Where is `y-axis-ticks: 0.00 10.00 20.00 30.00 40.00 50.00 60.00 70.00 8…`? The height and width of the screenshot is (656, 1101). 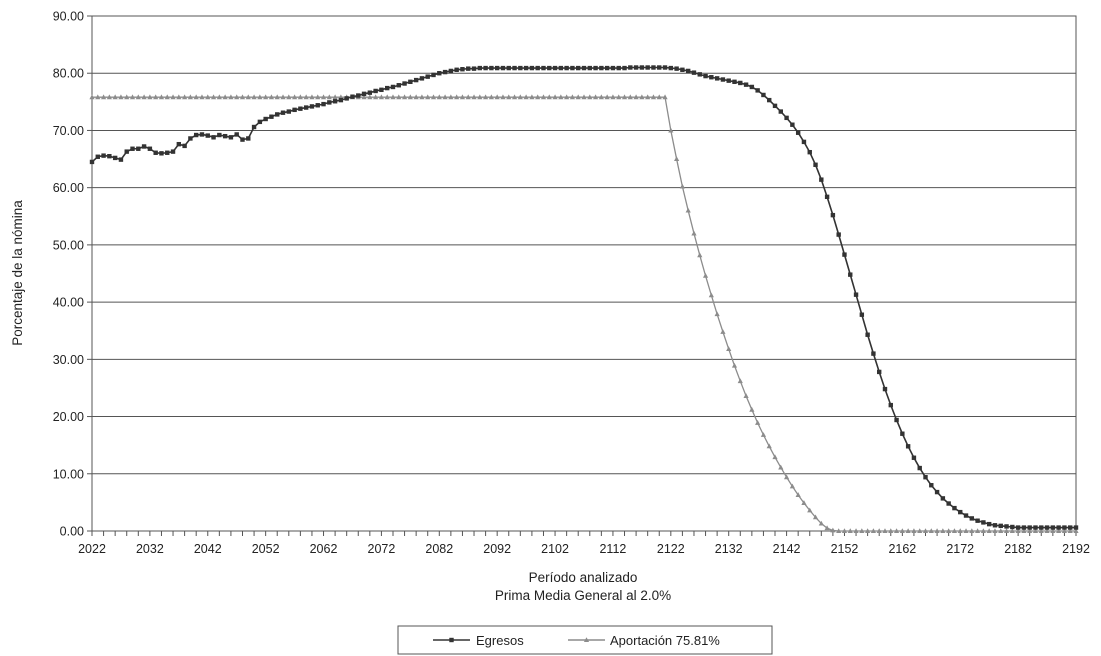 y-axis-ticks: 0.00 10.00 20.00 30.00 40.00 50.00 60.00 70.00 8… is located at coordinates (72, 274).